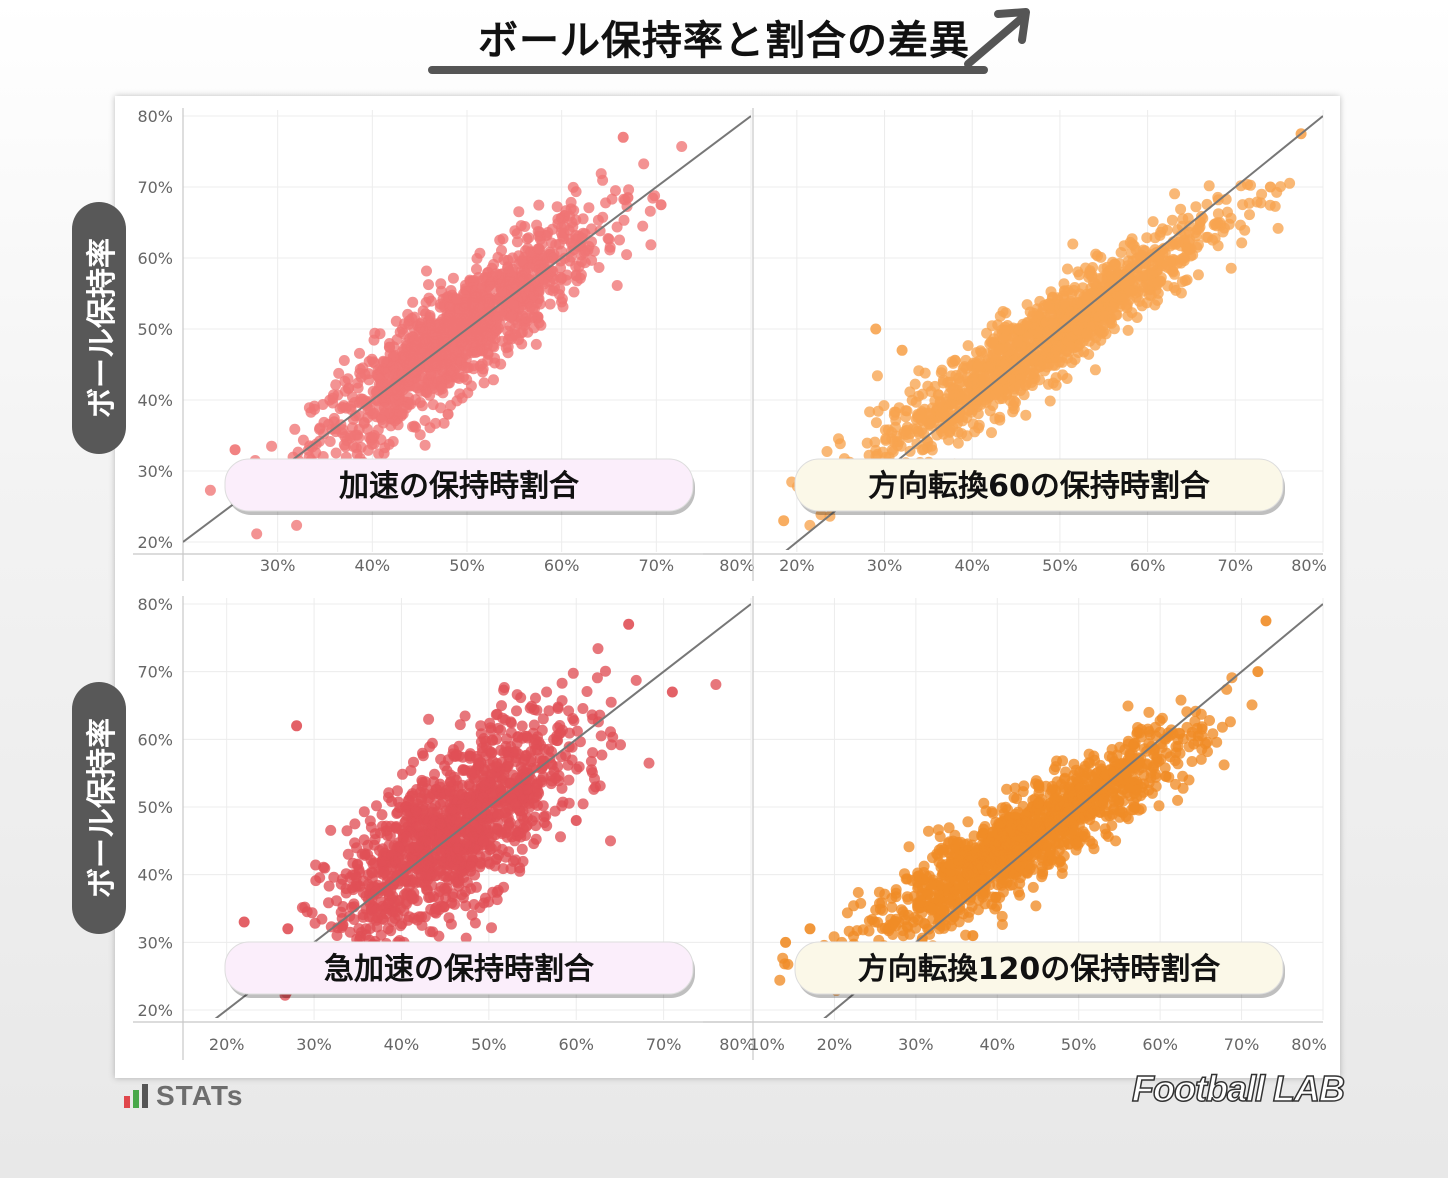 The width and height of the screenshot is (1448, 1178). What do you see at coordinates (1060, 565) in the screenshot?
I see `x-tick-label: 50%` at bounding box center [1060, 565].